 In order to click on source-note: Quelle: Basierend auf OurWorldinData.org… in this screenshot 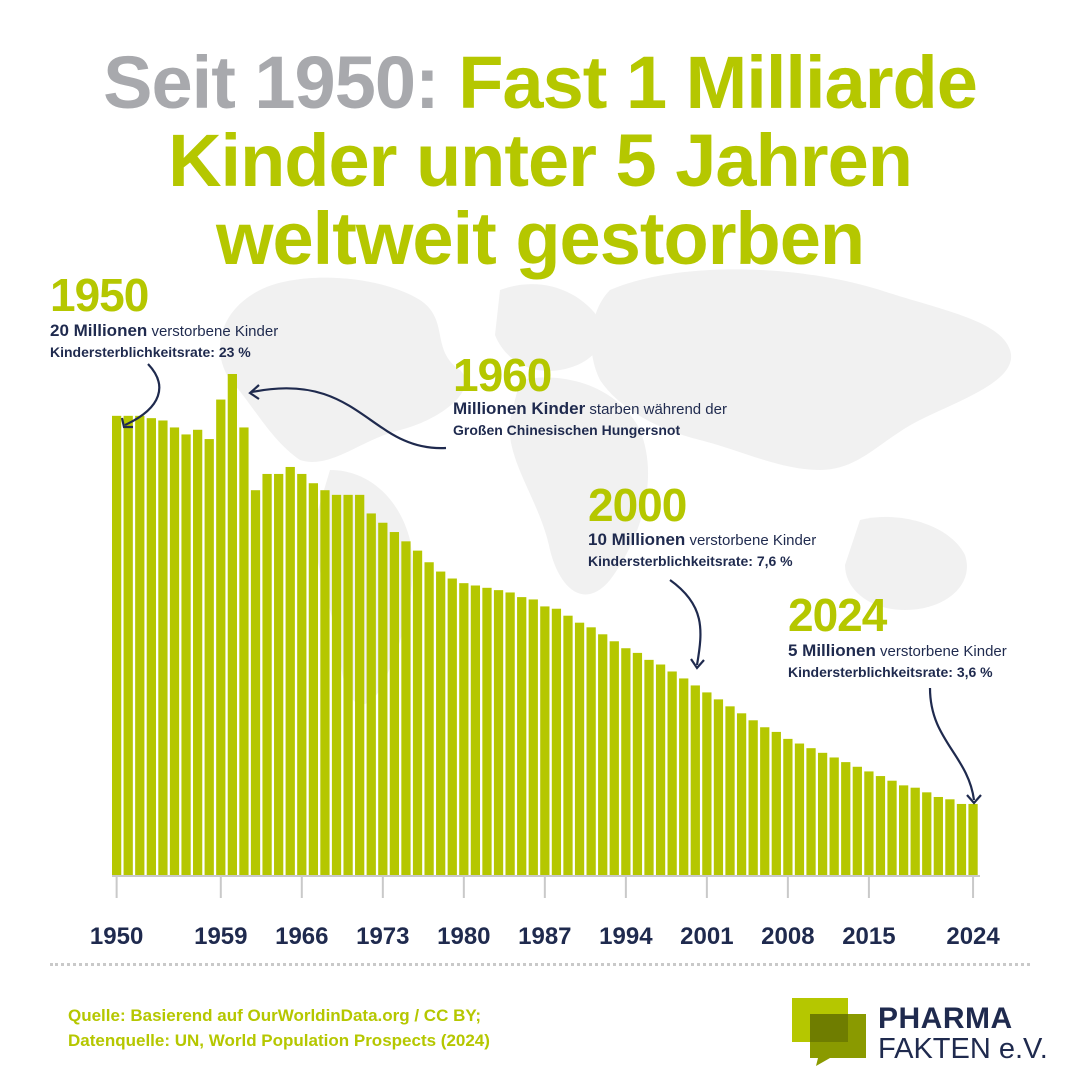, I will do `click(279, 1028)`.